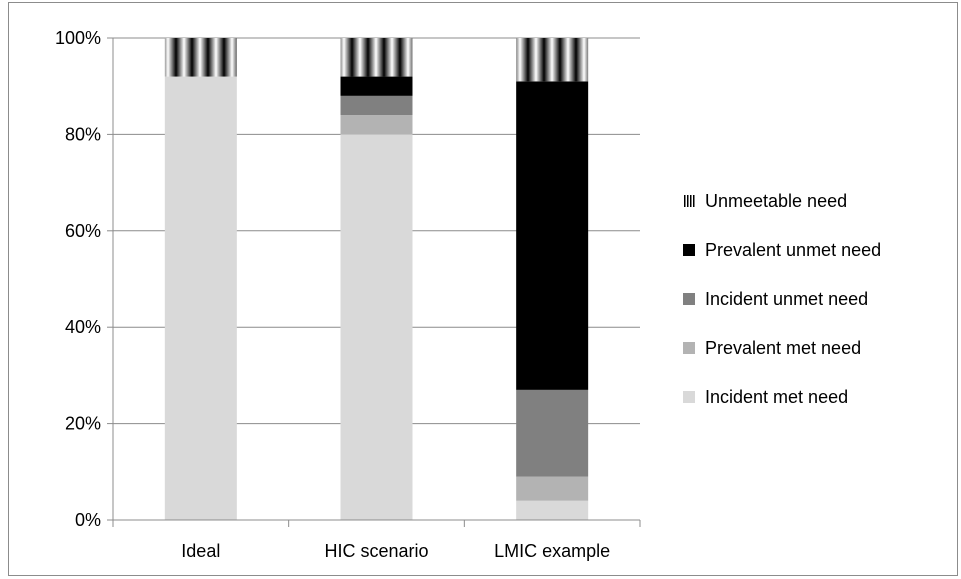 Image resolution: width=961 pixels, height=579 pixels. Describe the element at coordinates (376, 551) in the screenshot. I see `x-tick-label: HIC scenario` at that location.